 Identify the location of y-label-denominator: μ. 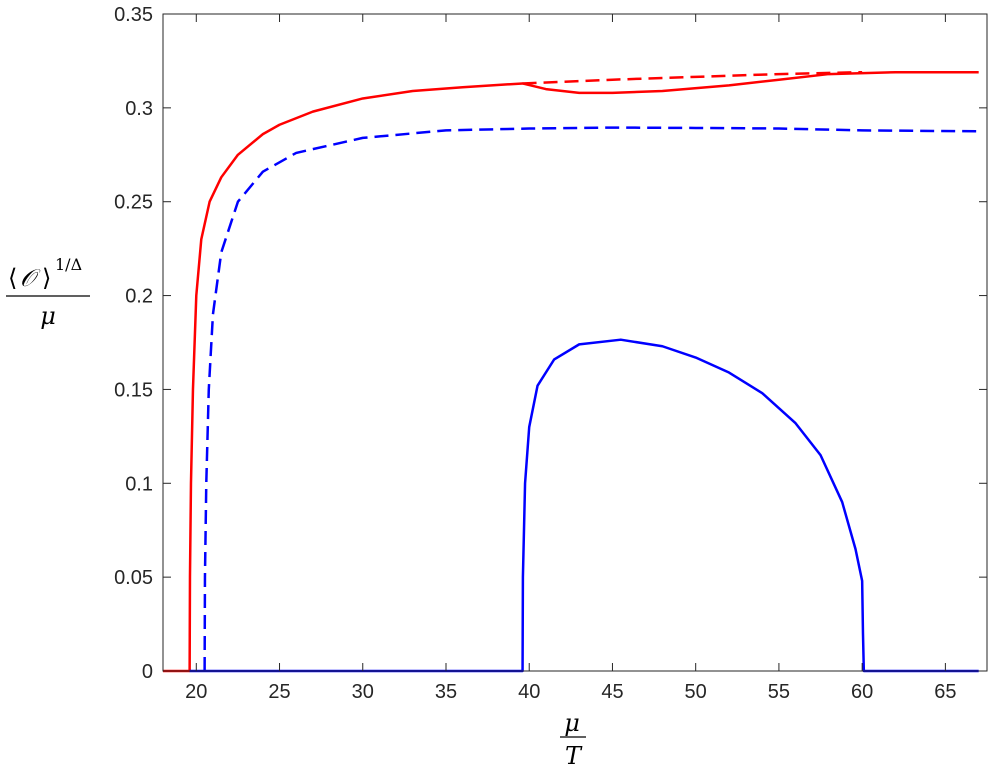
(48, 316).